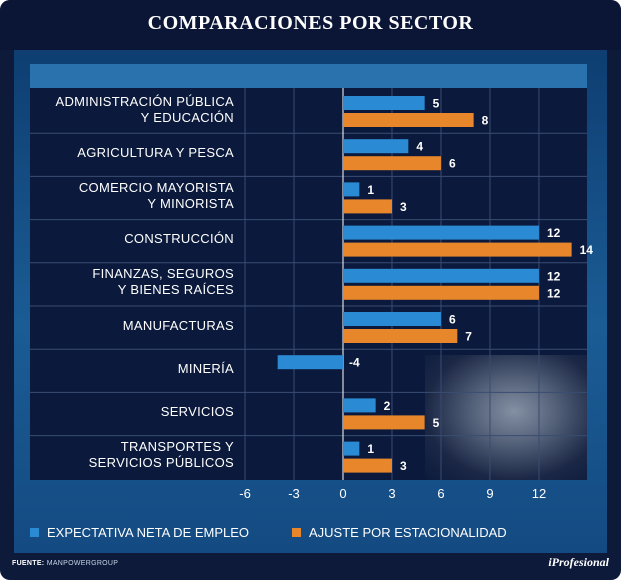 The height and width of the screenshot is (580, 621). What do you see at coordinates (205, 368) in the screenshot?
I see `category-label-6: MINERÍA` at bounding box center [205, 368].